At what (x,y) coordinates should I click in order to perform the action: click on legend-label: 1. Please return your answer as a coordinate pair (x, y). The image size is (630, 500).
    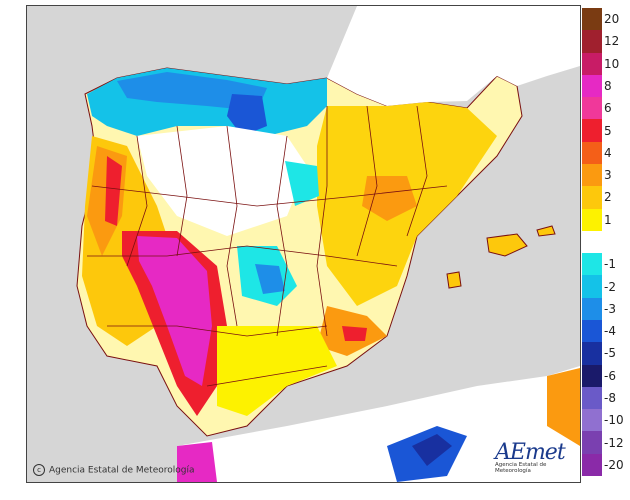
    Looking at the image, I should click on (608, 219).